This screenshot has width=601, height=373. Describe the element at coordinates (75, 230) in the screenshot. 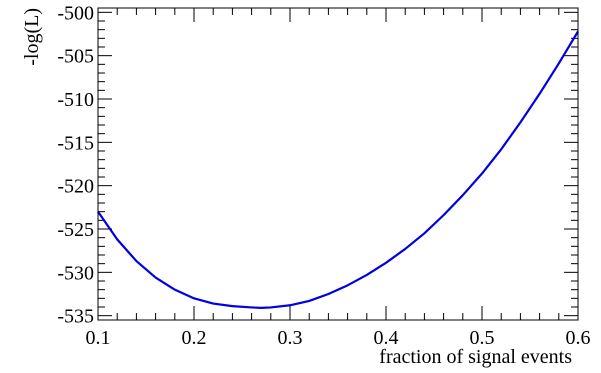

I see `y-tick-label: -525` at that location.